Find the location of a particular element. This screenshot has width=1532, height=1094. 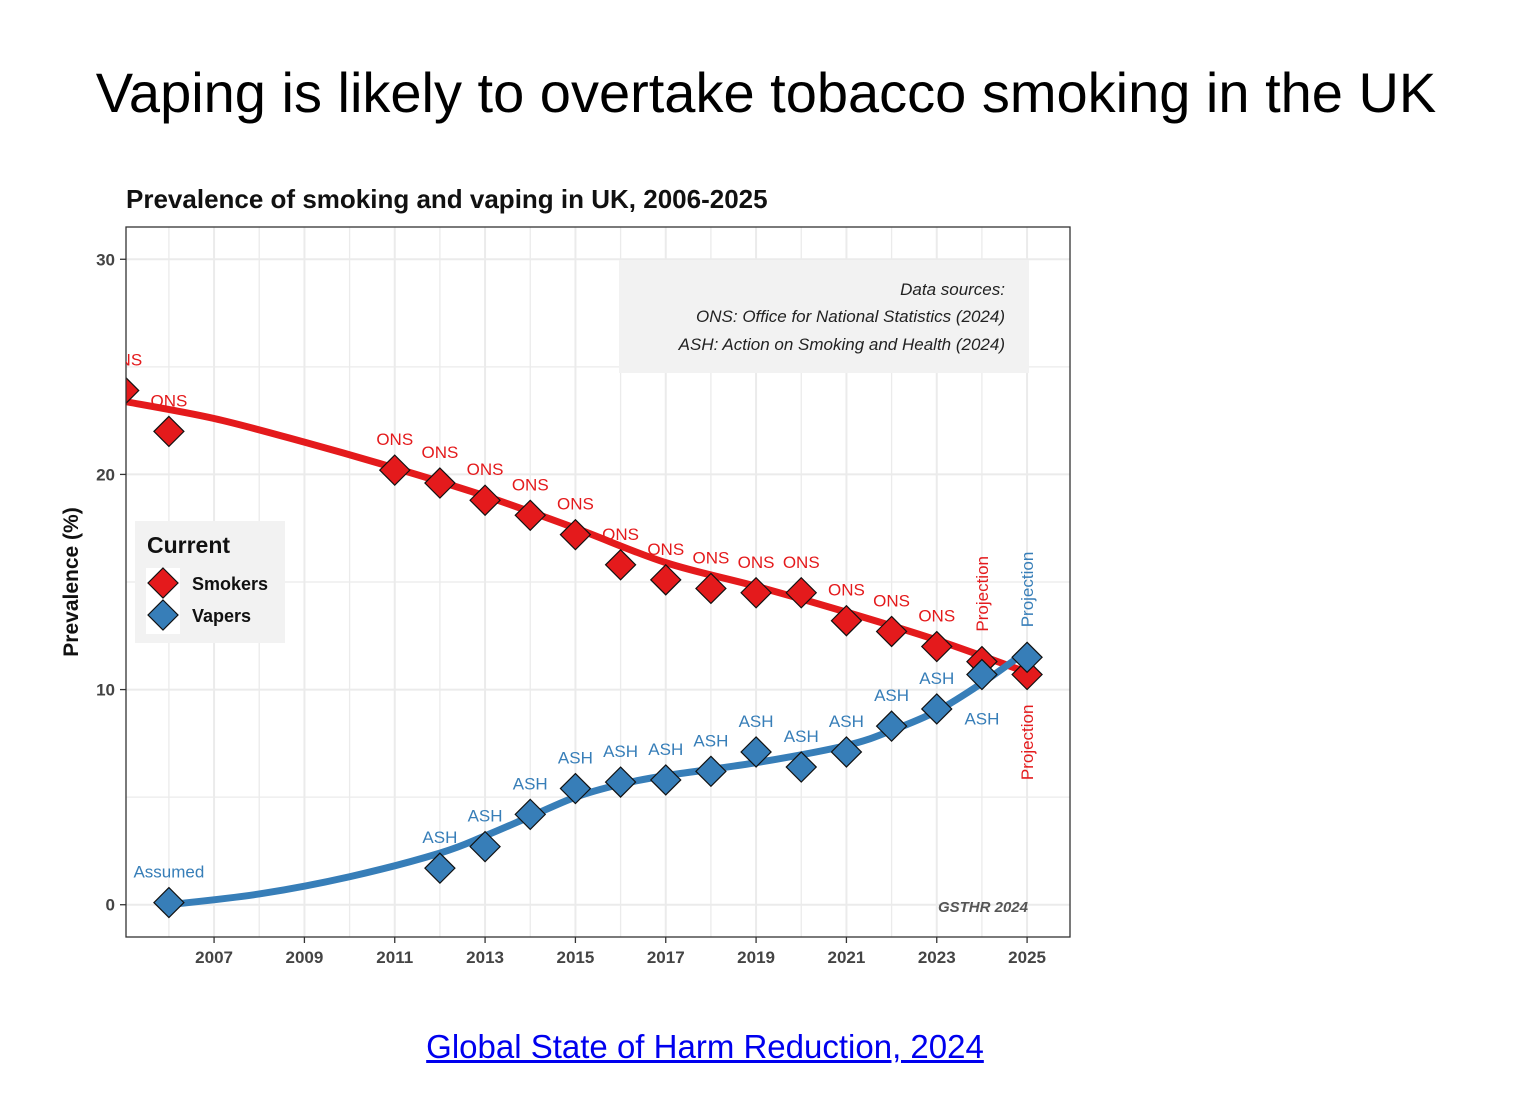

sources-line-1: Data sources: is located at coordinates (952, 289).